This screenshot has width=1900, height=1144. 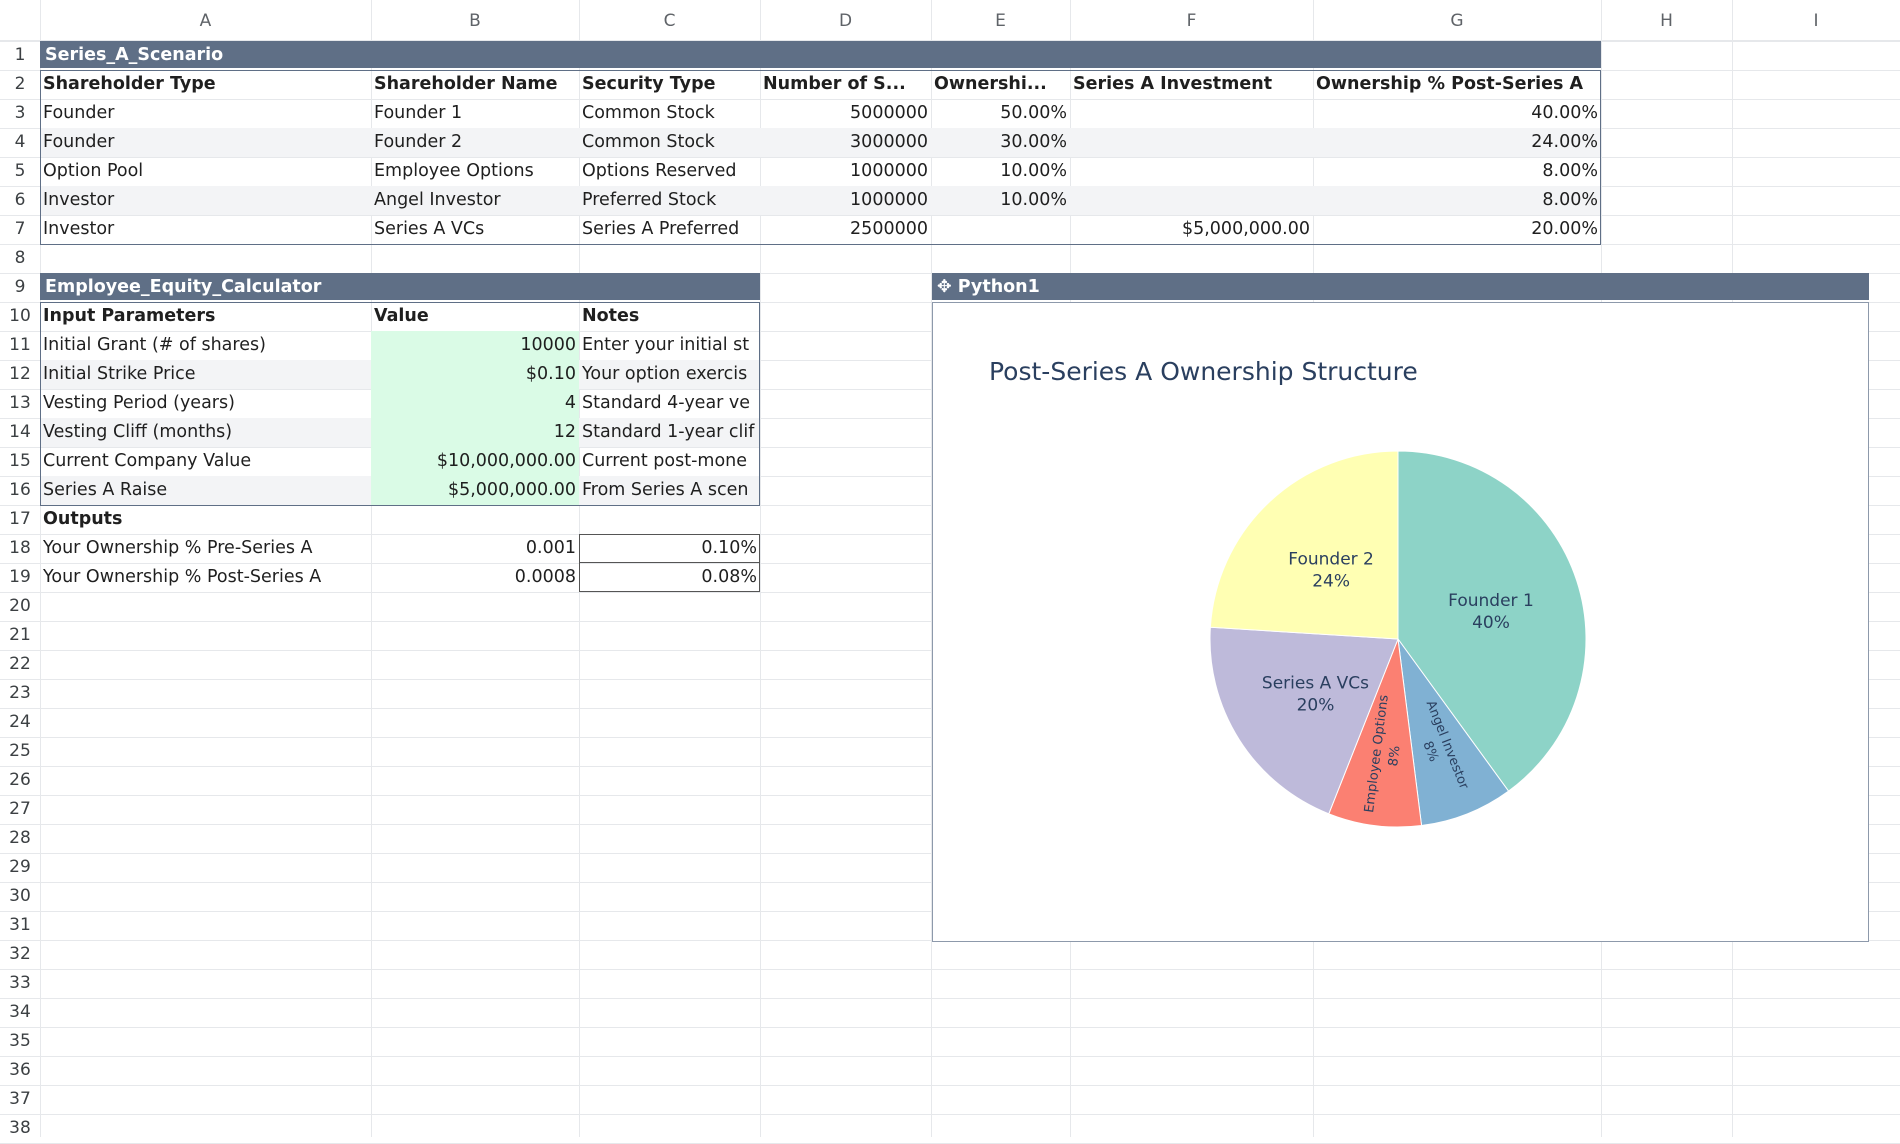 What do you see at coordinates (475, 21) in the screenshot?
I see `column-header-b: B` at bounding box center [475, 21].